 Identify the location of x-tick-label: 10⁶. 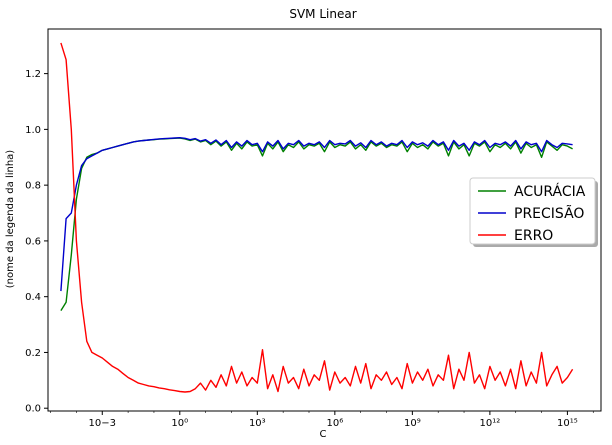
(334, 423).